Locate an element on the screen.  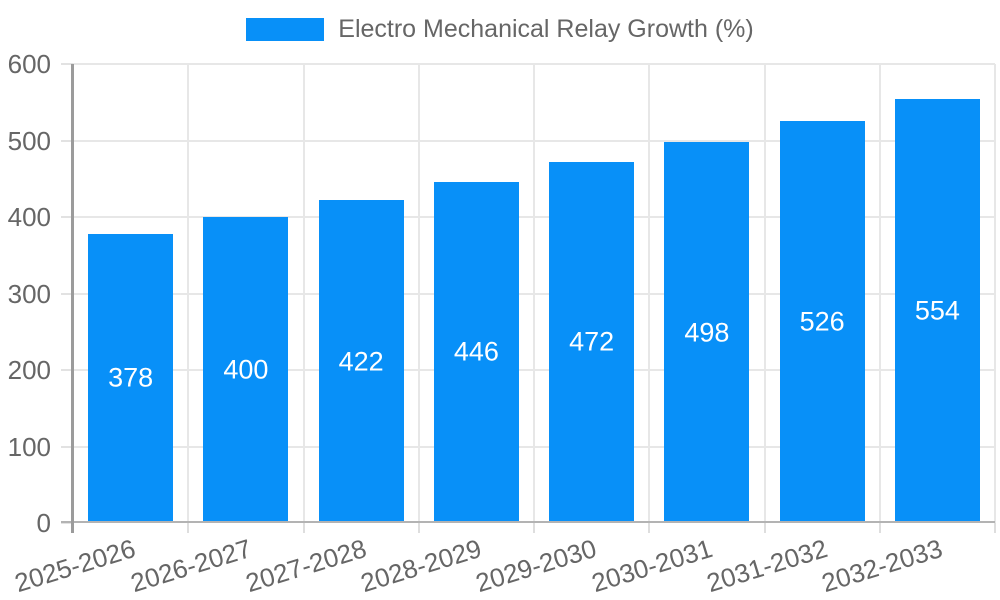
y-axis-tick-label: 600 is located at coordinates (29, 64).